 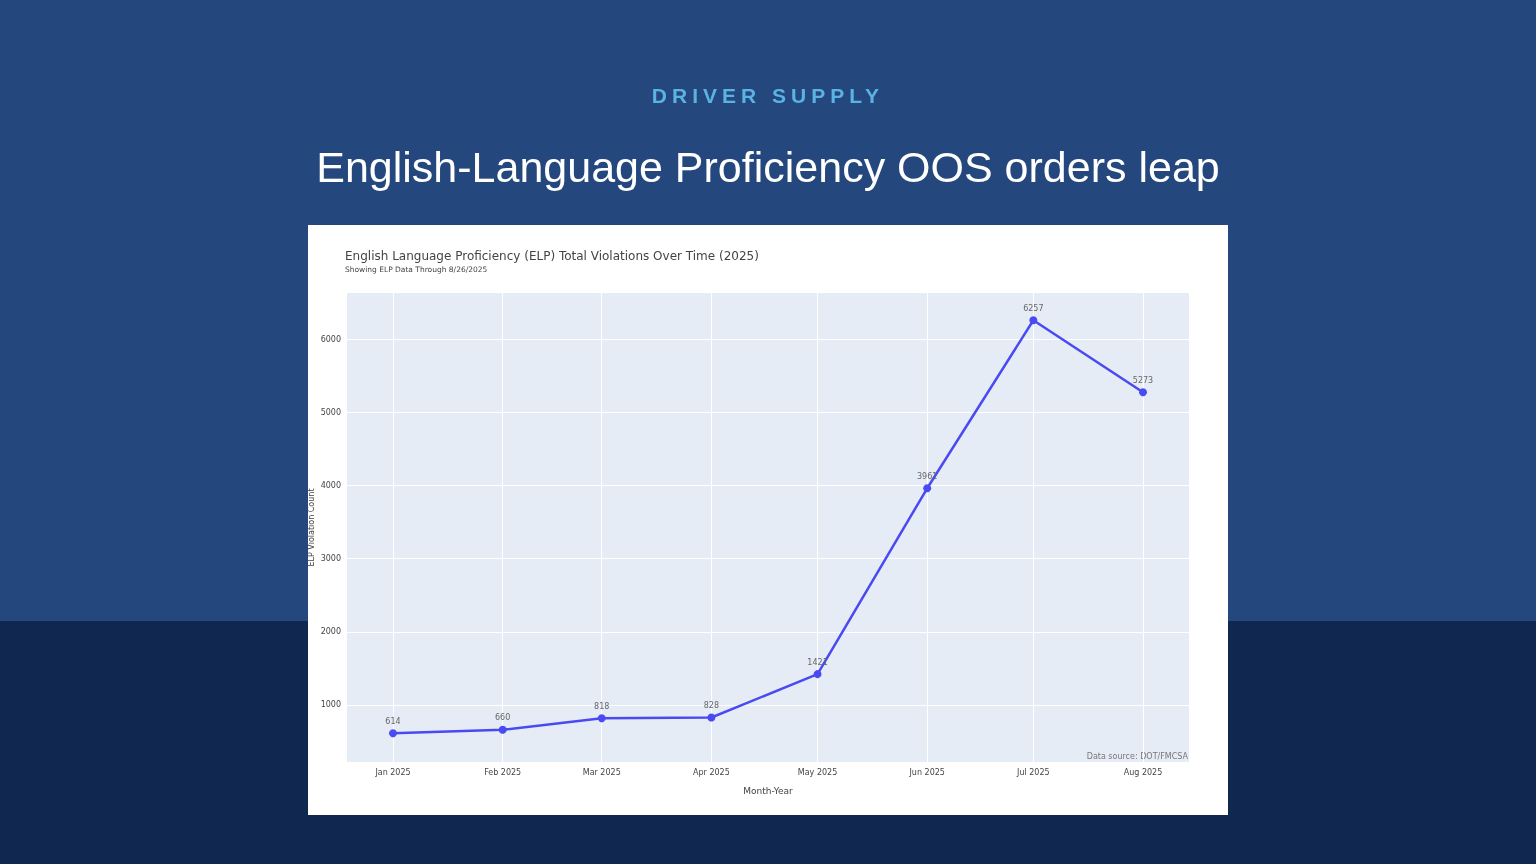 What do you see at coordinates (817, 772) in the screenshot?
I see `x-tick-label: May 2025` at bounding box center [817, 772].